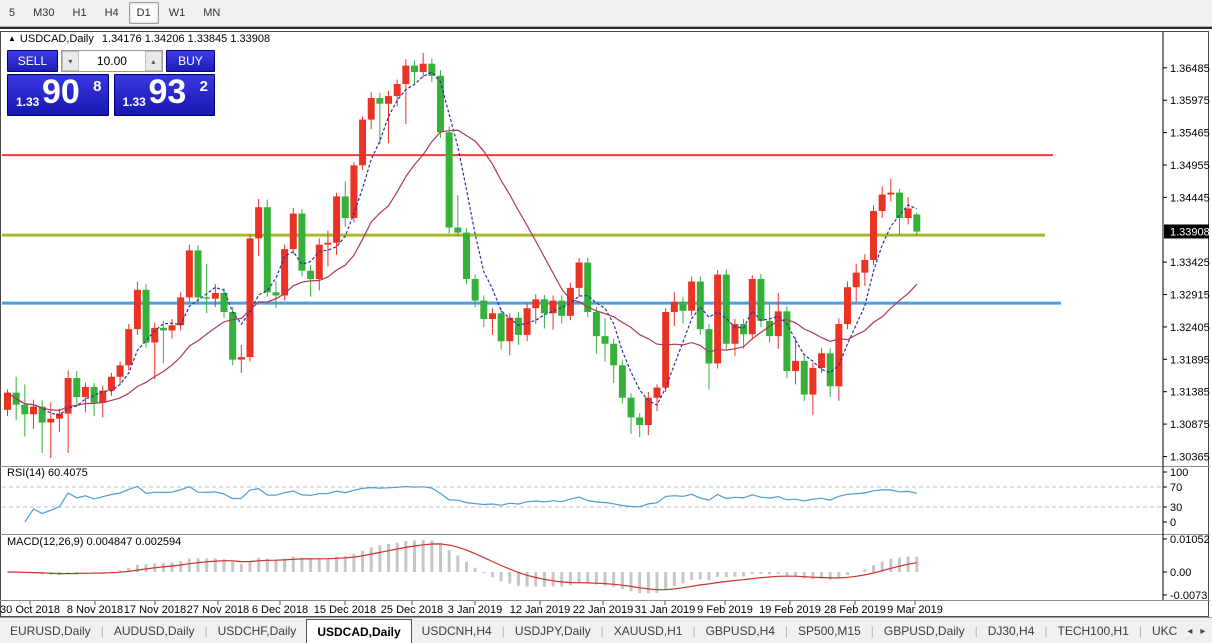 The width and height of the screenshot is (1212, 643). I want to click on chart-tab-dj30: DJ30,H4, so click(1011, 631).